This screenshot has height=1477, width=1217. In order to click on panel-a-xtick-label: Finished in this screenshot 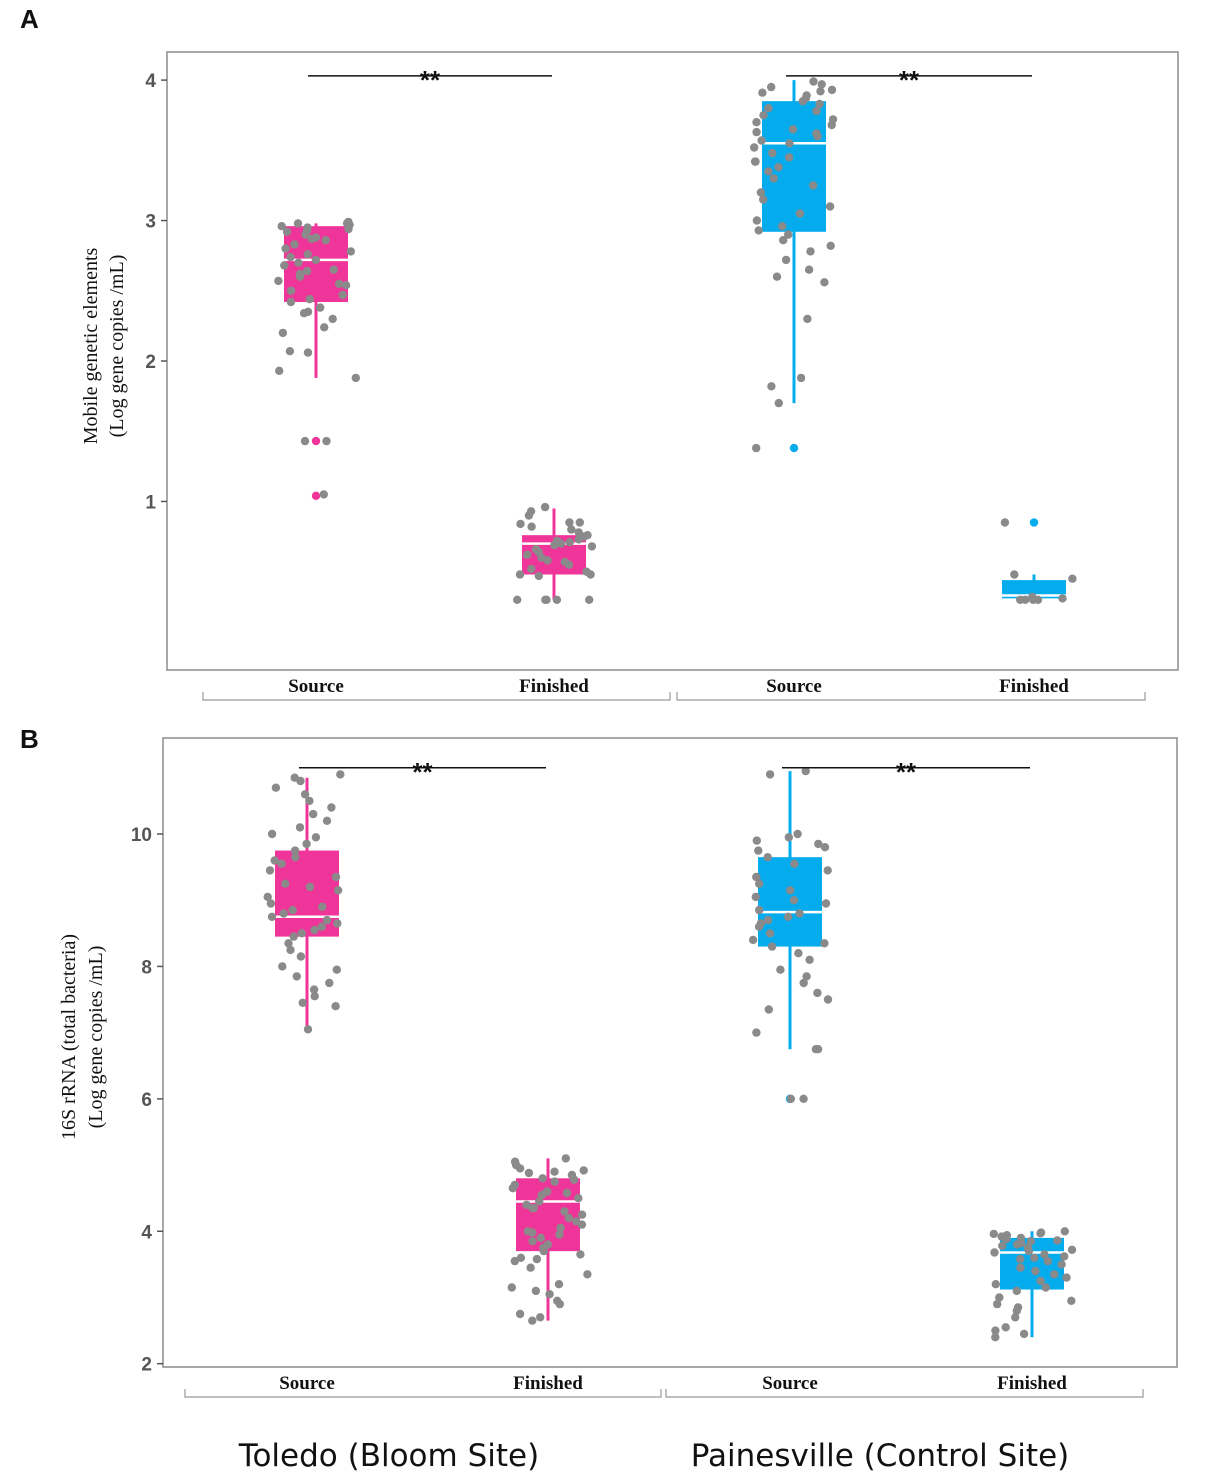, I will do `click(1034, 686)`.